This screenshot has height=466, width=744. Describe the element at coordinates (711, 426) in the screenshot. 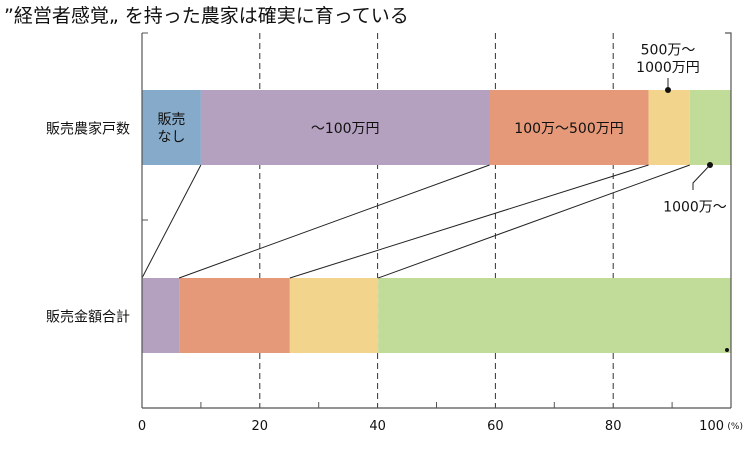

I see `x-tick-label: 100` at that location.